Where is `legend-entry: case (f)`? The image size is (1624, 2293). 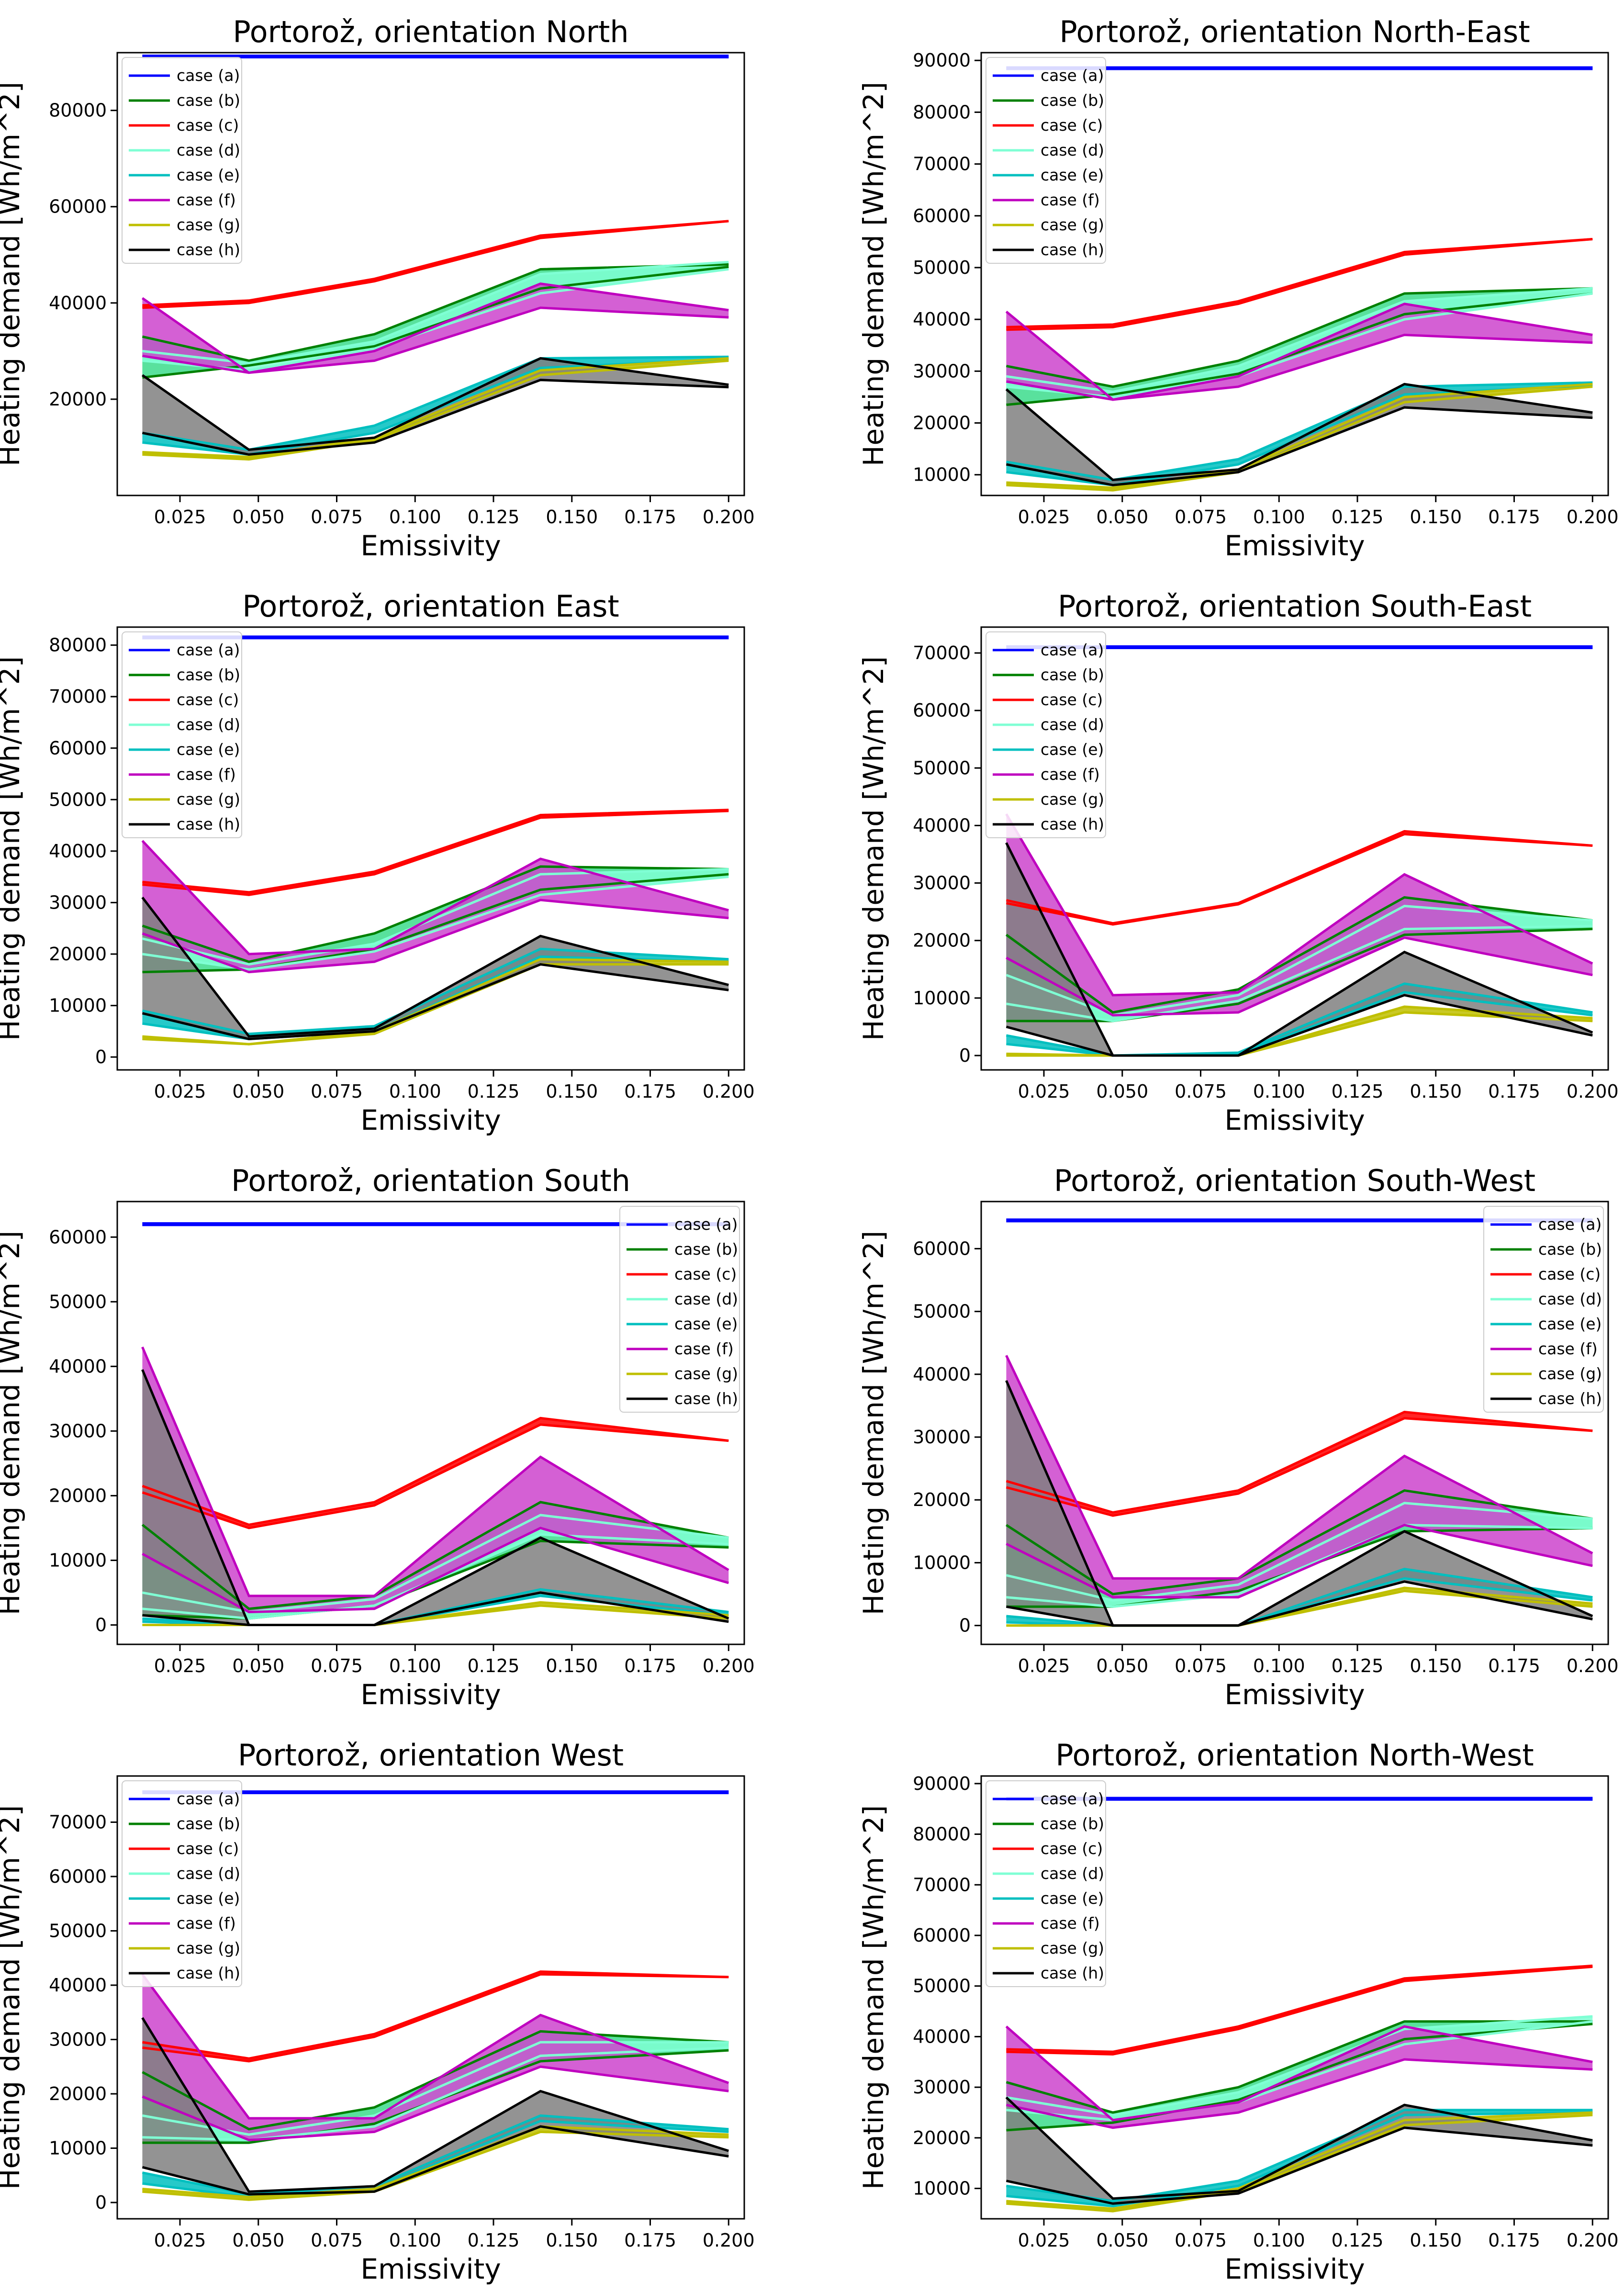
legend-entry: case (f) is located at coordinates (704, 1348).